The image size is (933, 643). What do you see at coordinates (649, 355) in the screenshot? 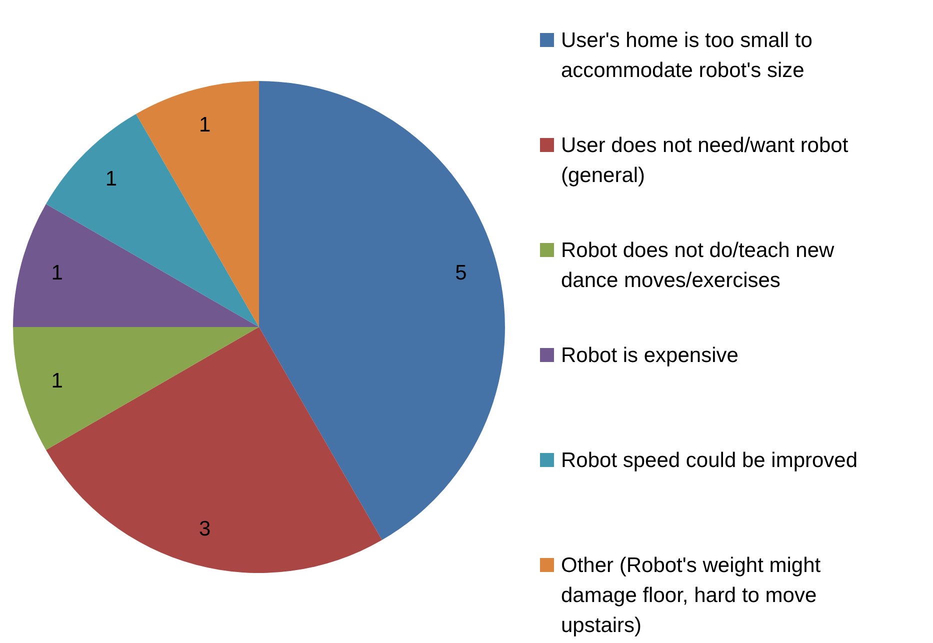
I see `legend-label: Robot is expensive` at bounding box center [649, 355].